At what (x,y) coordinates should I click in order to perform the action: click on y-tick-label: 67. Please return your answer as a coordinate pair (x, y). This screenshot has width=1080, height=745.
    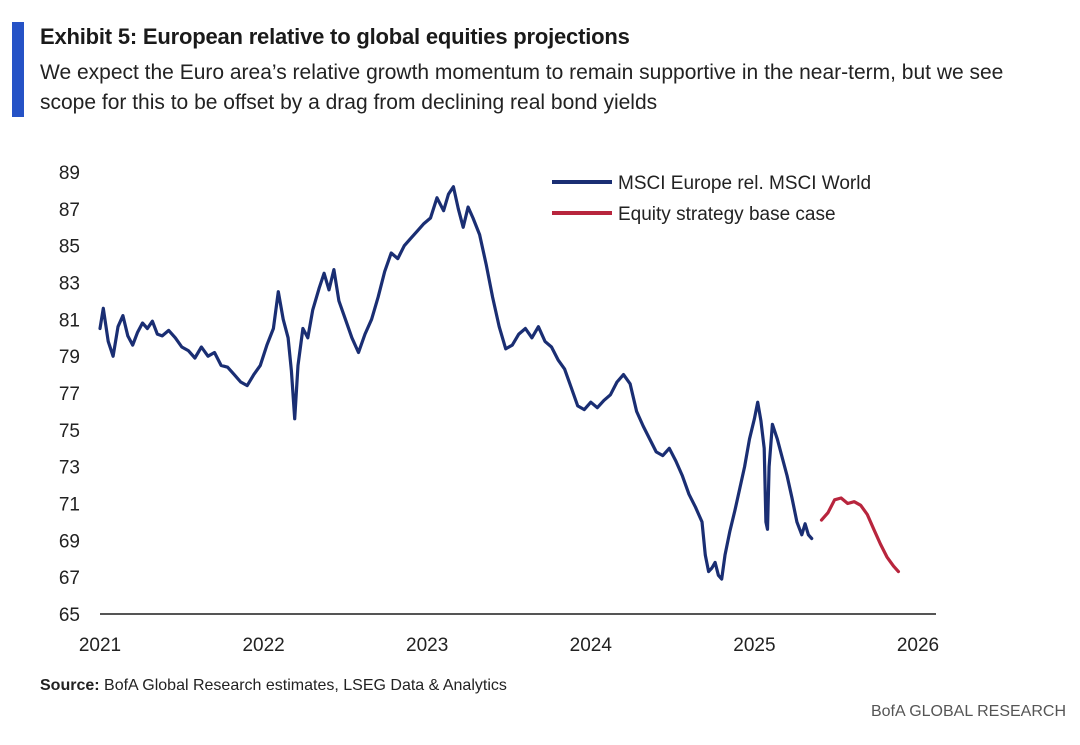
    Looking at the image, I should click on (69, 578).